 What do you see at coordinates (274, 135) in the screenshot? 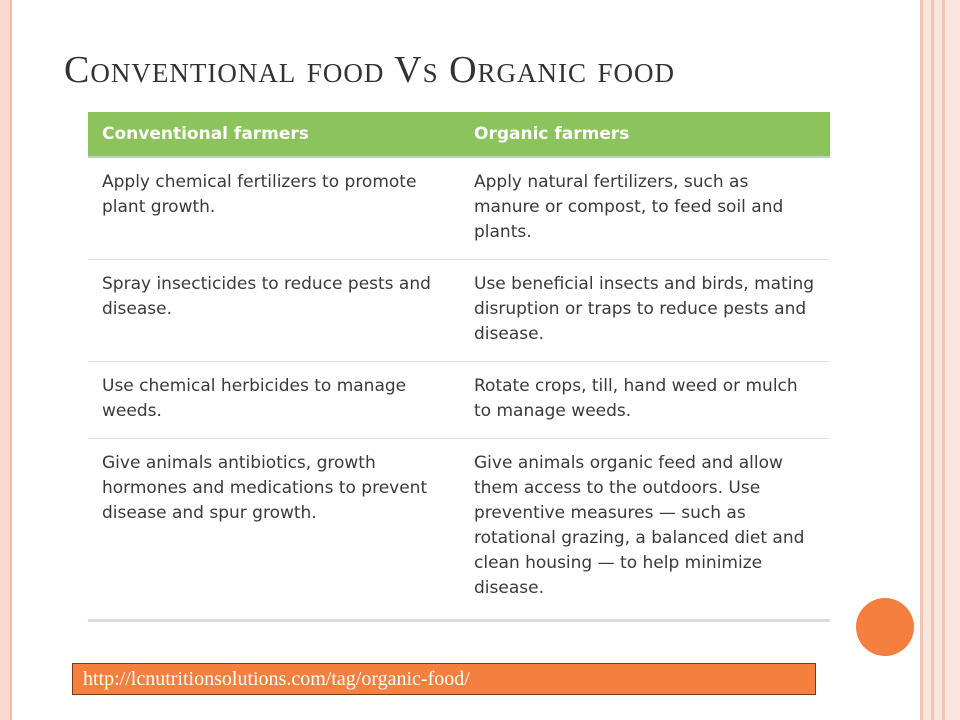
I see `header-conventional-farmers: Conventional farmers` at bounding box center [274, 135].